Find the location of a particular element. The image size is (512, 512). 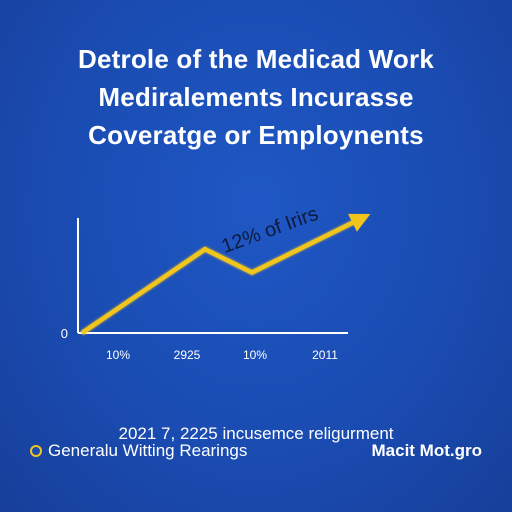

footer-left-label: Generalu Witting Rearings is located at coordinates (148, 450).